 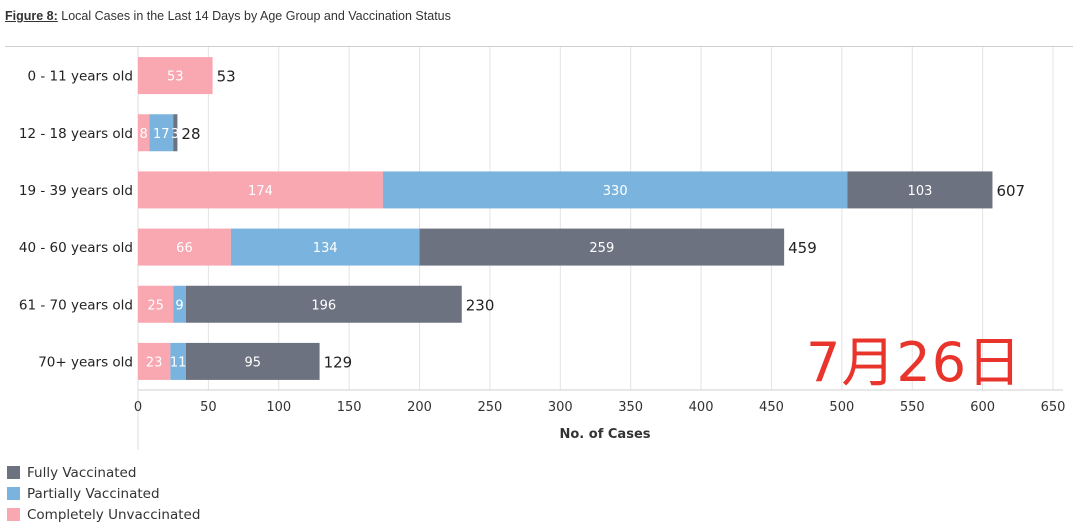 What do you see at coordinates (190, 134) in the screenshot?
I see `total-label-12-18-years-old: 28` at bounding box center [190, 134].